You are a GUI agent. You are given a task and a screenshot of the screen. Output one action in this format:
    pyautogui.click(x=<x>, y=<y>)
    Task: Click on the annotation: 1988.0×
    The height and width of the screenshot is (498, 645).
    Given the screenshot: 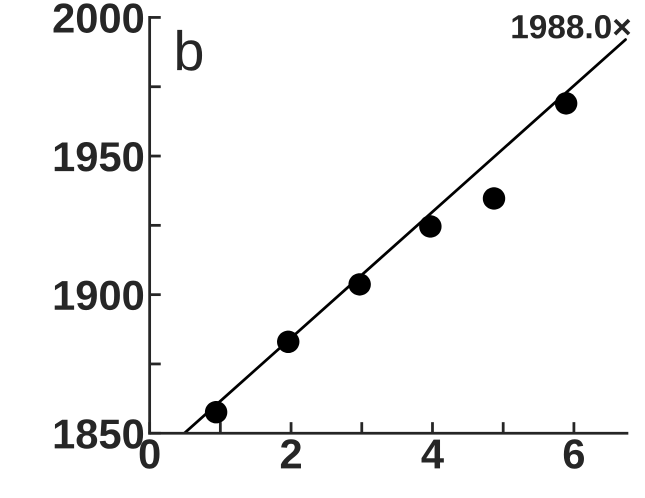 What is the action you would take?
    pyautogui.click(x=571, y=26)
    